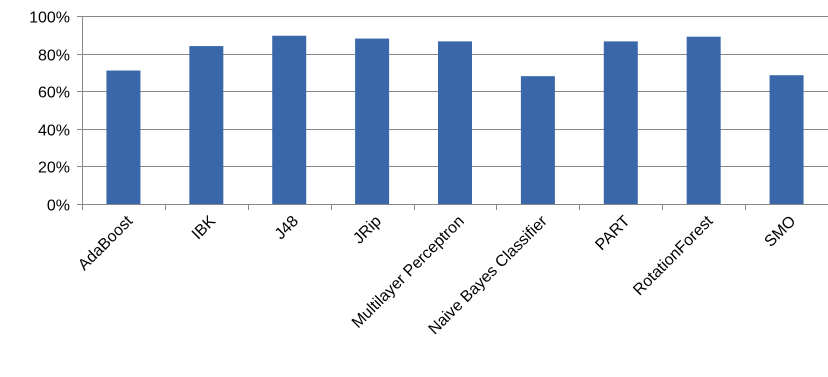 The width and height of the screenshot is (828, 377). I want to click on x-tick-label: IBK, so click(204, 228).